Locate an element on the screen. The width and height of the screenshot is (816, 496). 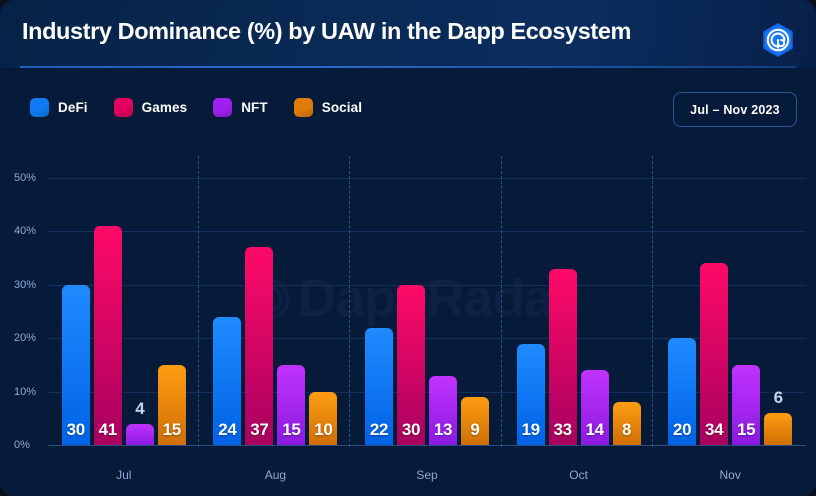
legend-label-defi: DeFi is located at coordinates (73, 107).